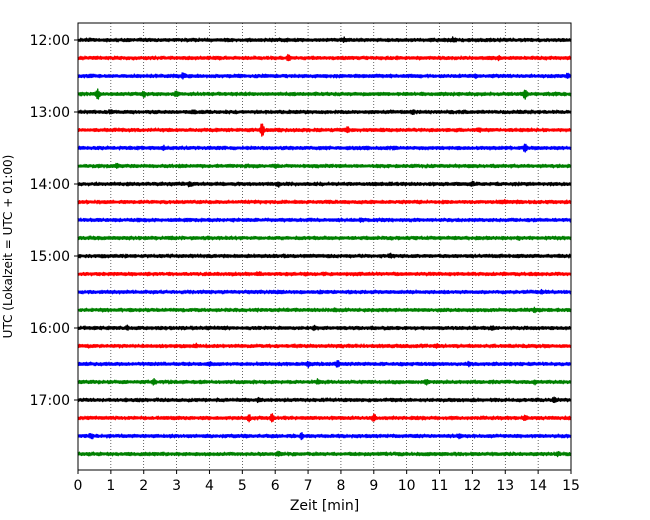  Describe the element at coordinates (50, 41) in the screenshot. I see `y-tick-label-0: 12:00` at that location.